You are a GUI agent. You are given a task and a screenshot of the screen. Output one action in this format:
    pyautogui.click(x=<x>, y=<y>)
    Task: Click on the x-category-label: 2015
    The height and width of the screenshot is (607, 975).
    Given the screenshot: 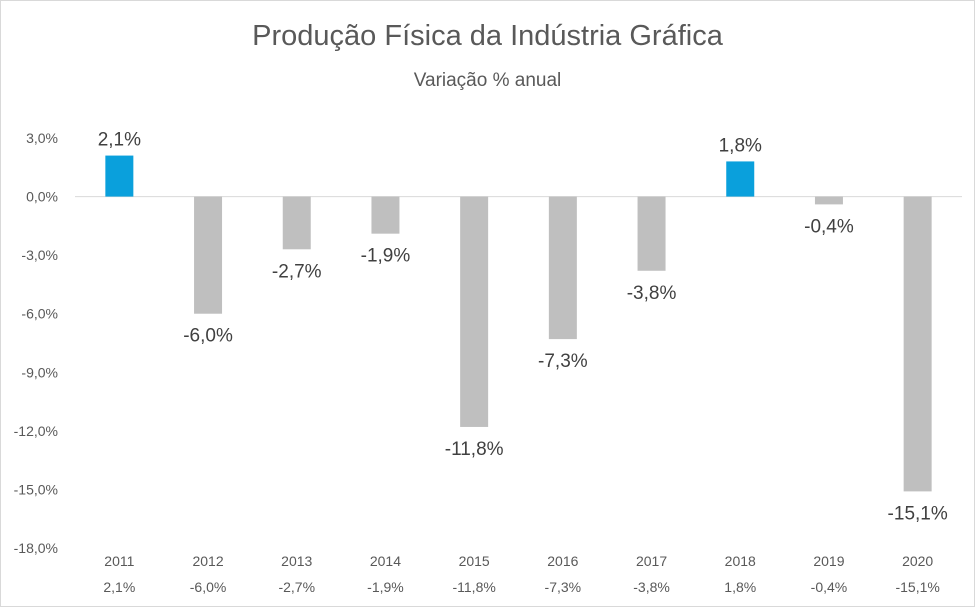 What is the action you would take?
    pyautogui.click(x=474, y=561)
    